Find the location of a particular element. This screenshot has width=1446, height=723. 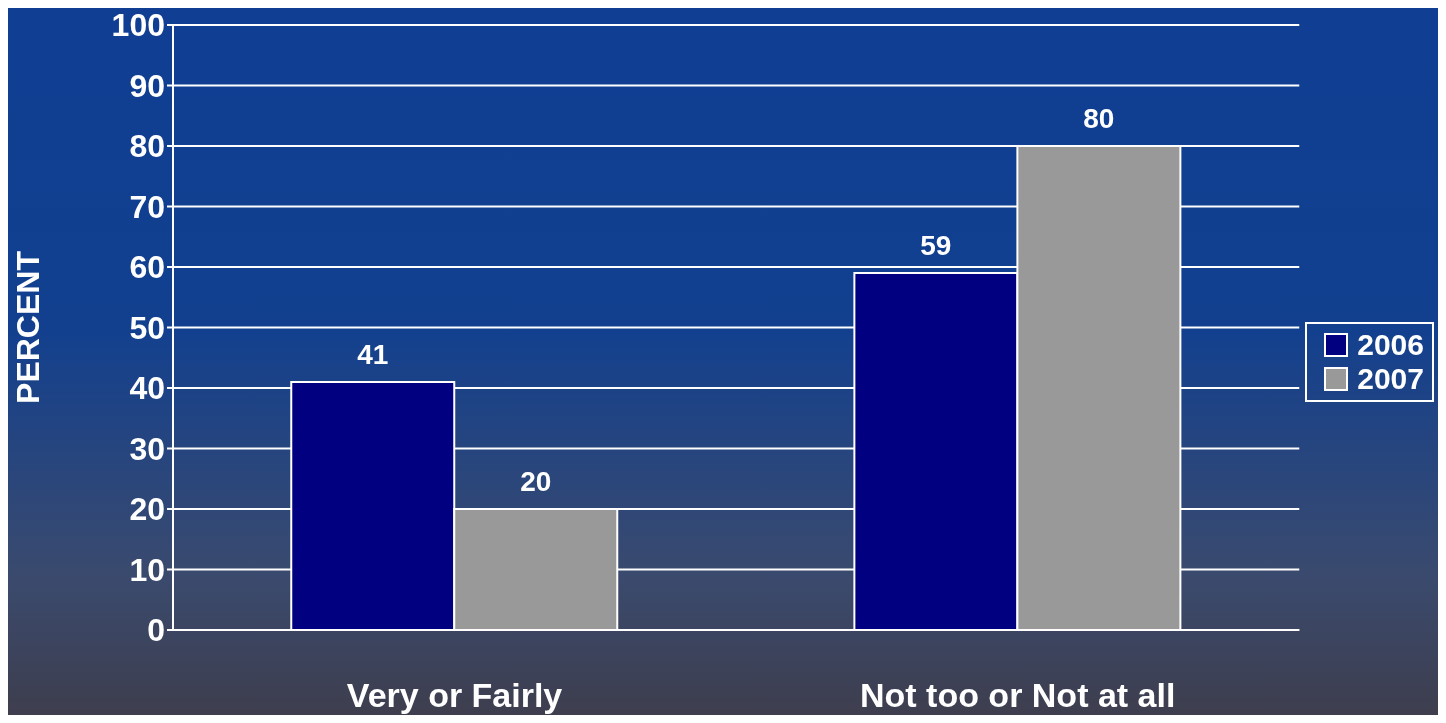

y-tick-label: 60 is located at coordinates (147, 267).